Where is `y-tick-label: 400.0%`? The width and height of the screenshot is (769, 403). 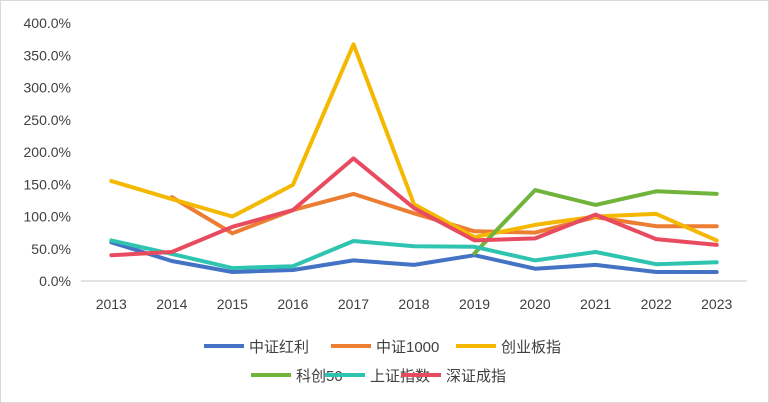 y-tick-label: 400.0% is located at coordinates (47, 23).